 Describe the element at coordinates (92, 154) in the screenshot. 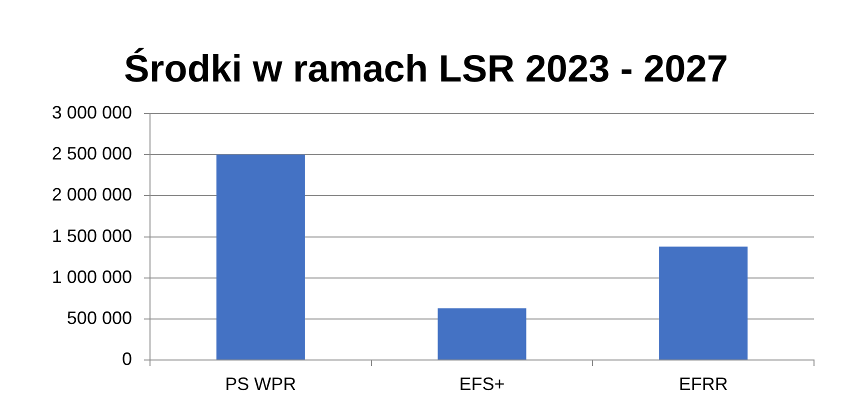

I see `y-tick-label: 2 500 000` at that location.